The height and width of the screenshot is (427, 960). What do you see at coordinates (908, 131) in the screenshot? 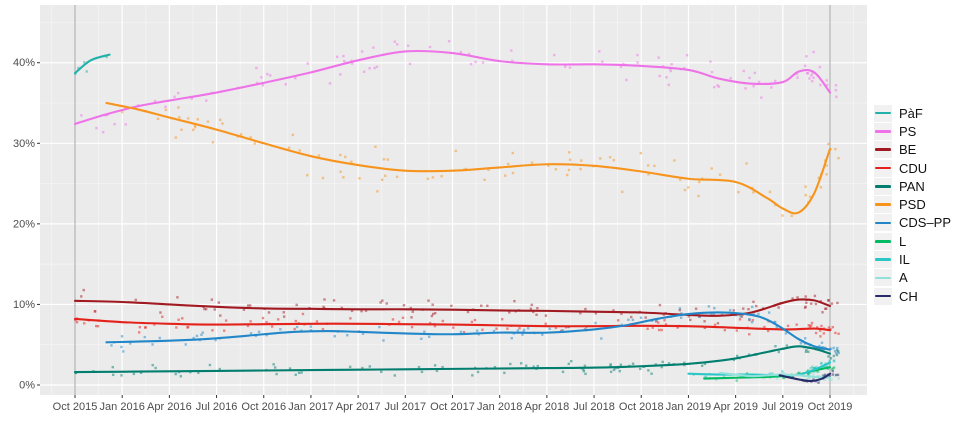
I see `legend-label: PS` at bounding box center [908, 131].